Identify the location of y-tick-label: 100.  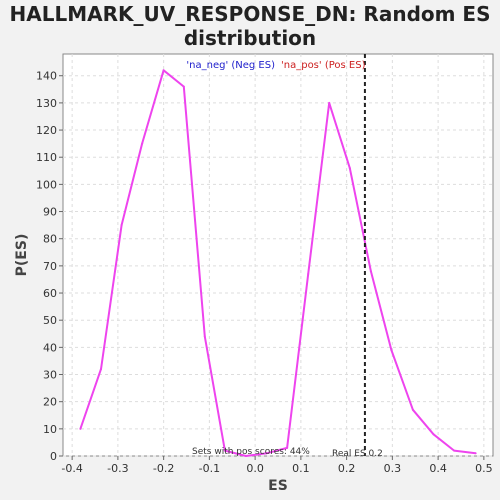
(46, 184).